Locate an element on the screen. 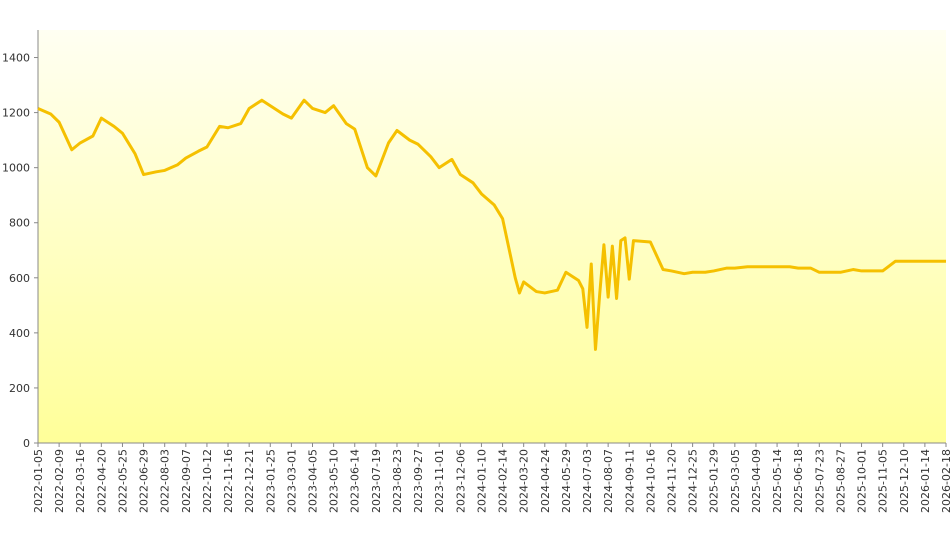 The height and width of the screenshot is (540, 950). x-tick-label: 2022-09-07 is located at coordinates (186, 481).